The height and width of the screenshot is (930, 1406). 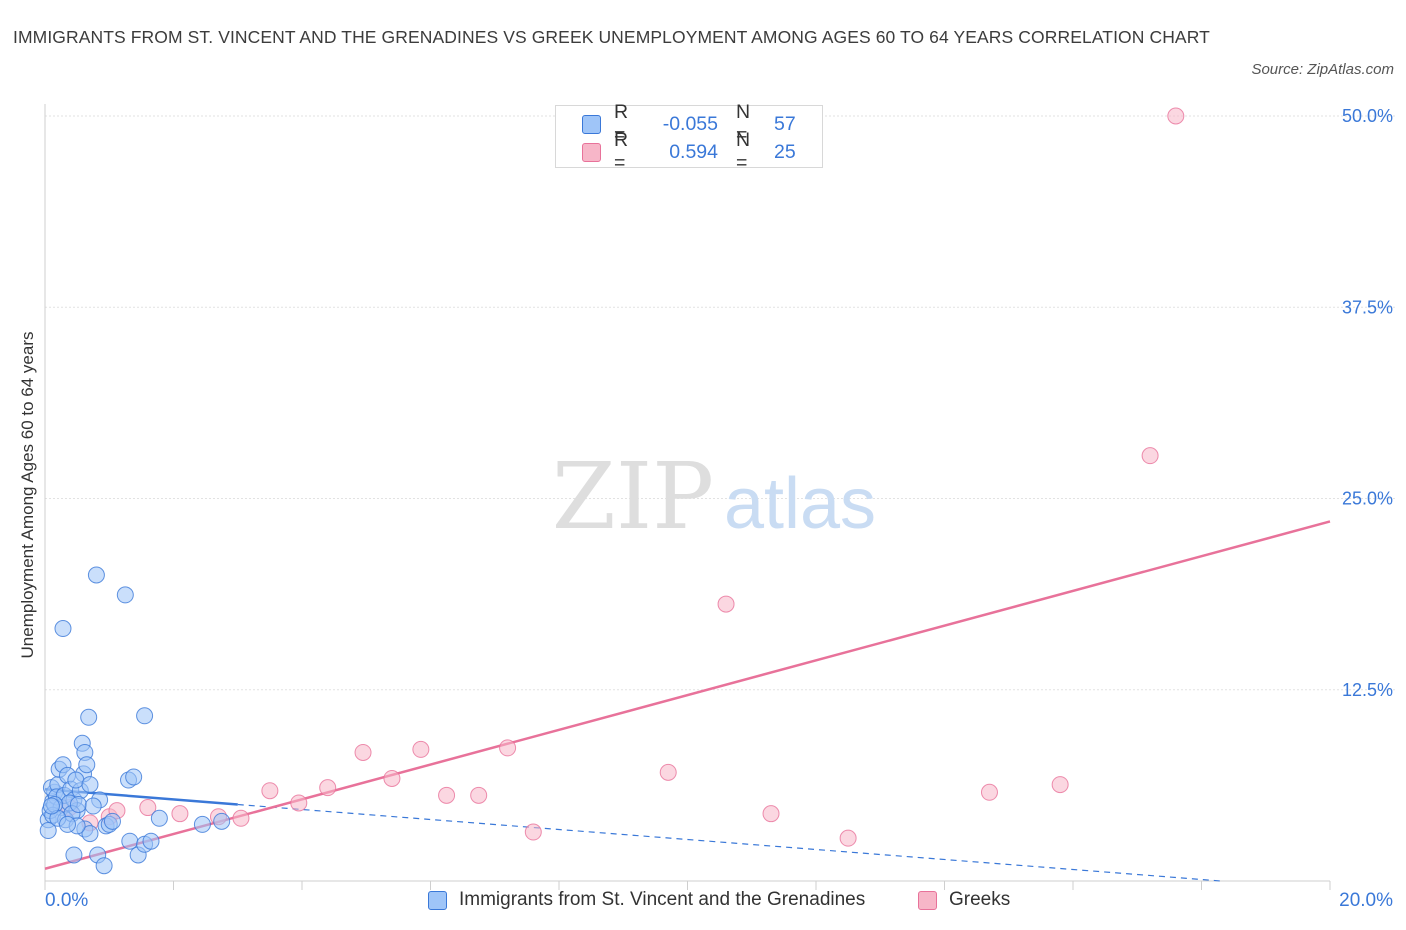 I want to click on y-tick-label: 25.0%, so click(x=1367, y=499).